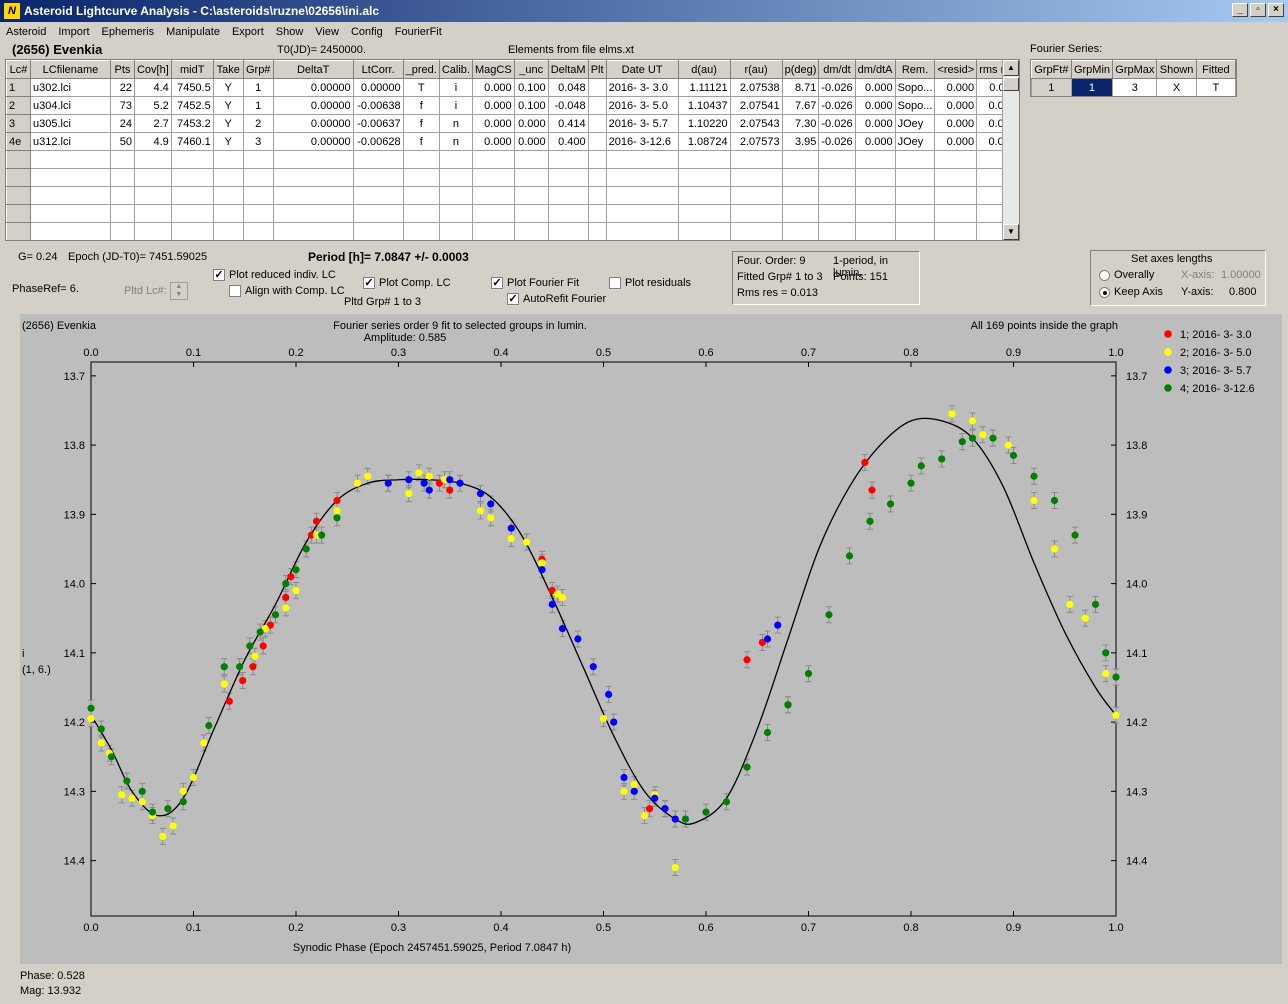 The height and width of the screenshot is (1004, 1288). Describe the element at coordinates (122, 87) in the screenshot. I see `table-cell: 22` at that location.